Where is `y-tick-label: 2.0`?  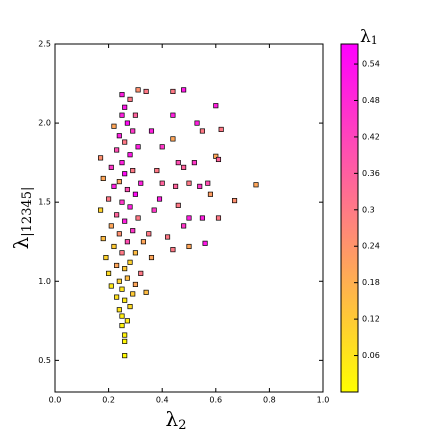 y-tick-label: 2.0 is located at coordinates (44, 123).